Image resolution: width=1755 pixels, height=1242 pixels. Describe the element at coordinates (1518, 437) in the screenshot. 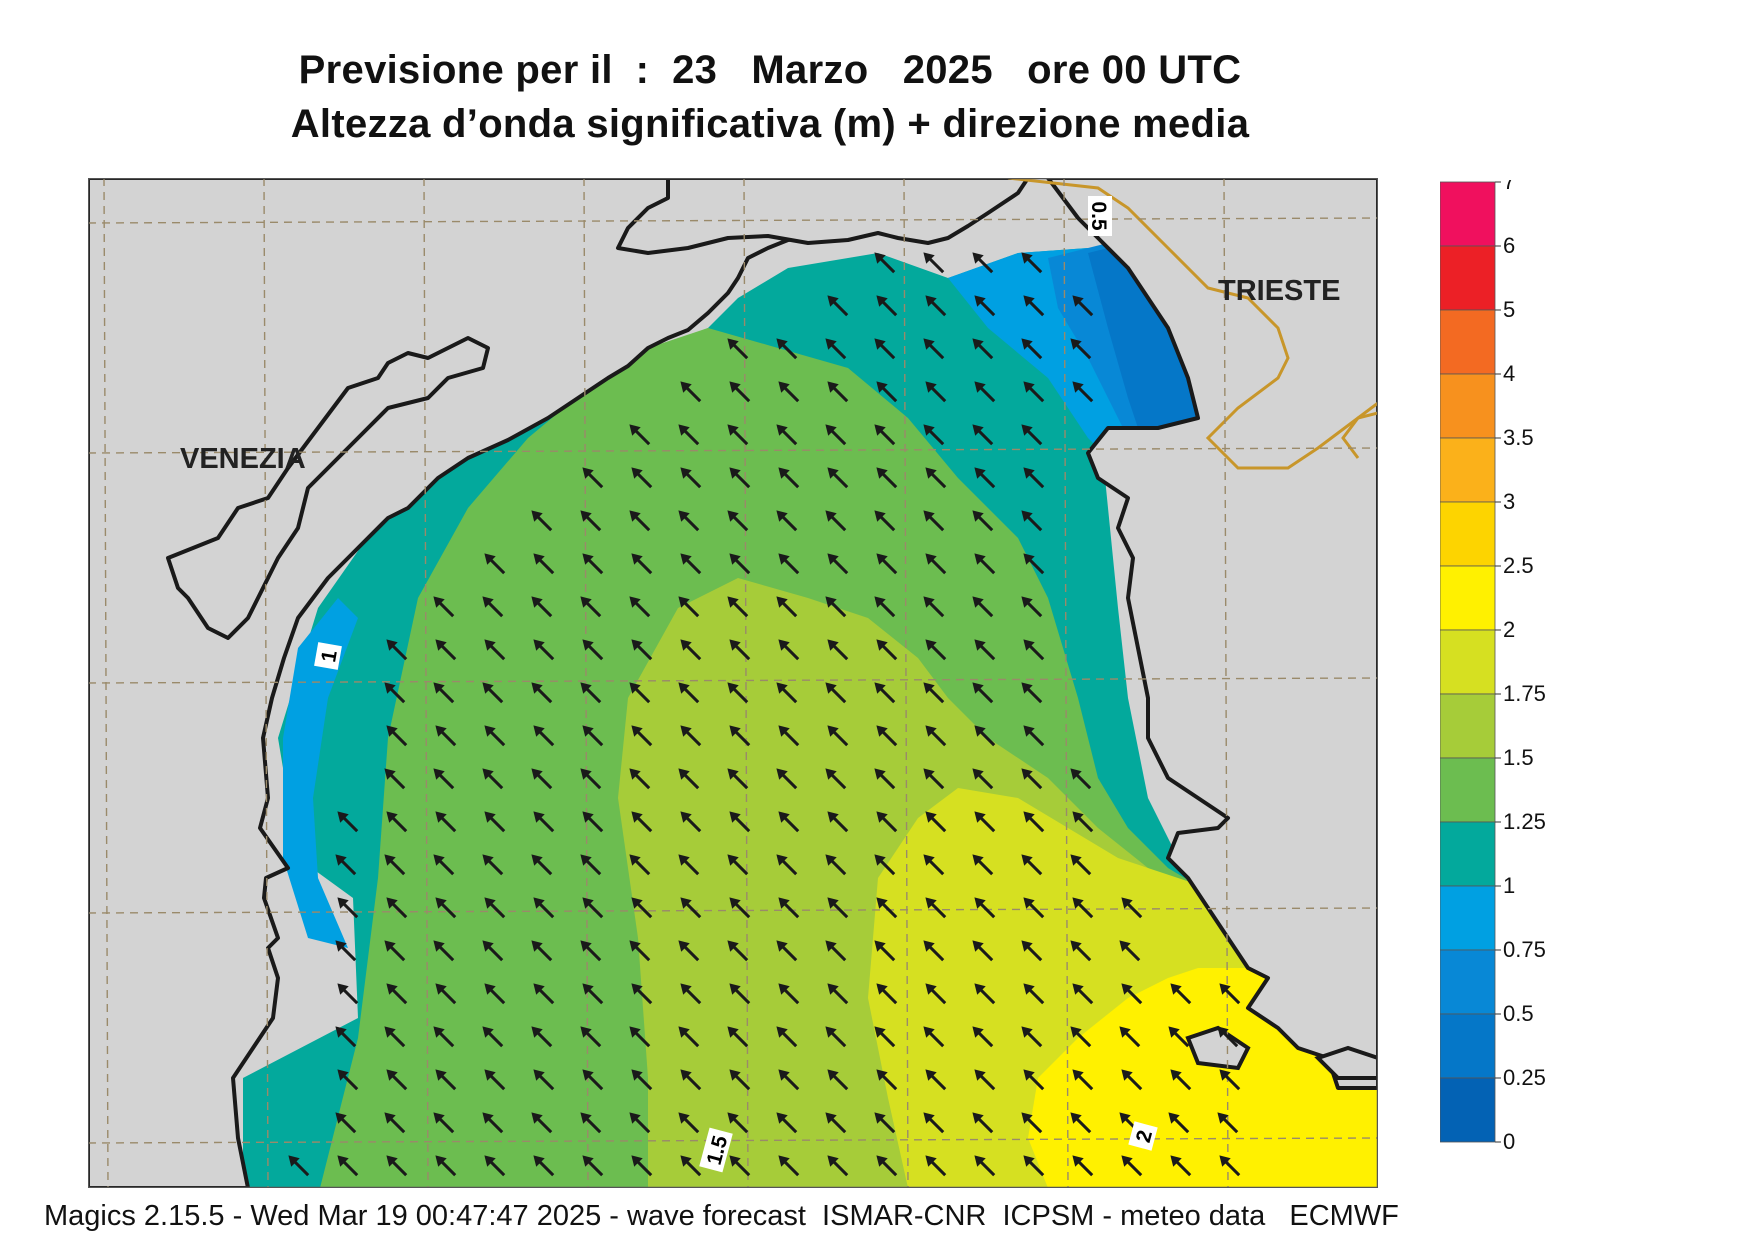

I see `colorbar-tick-label: 3.5` at that location.